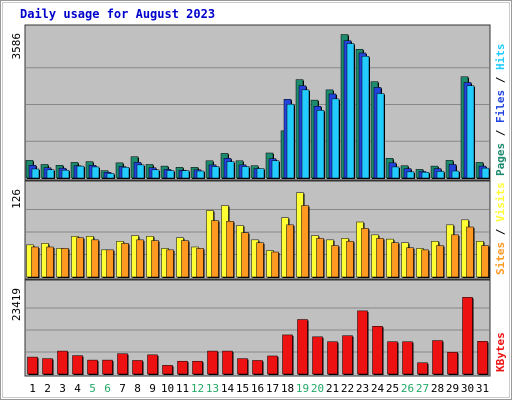 The image size is (512, 400). What do you see at coordinates (500, 228) in the screenshot?
I see `panel-legend: Sites / Visits` at bounding box center [500, 228].